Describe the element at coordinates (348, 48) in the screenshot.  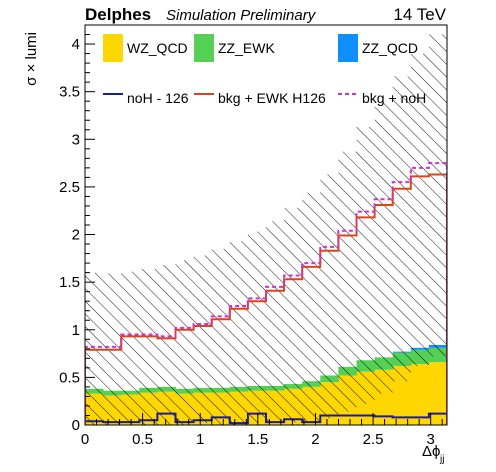
I see `legend-swatch-zz-qcd` at that location.